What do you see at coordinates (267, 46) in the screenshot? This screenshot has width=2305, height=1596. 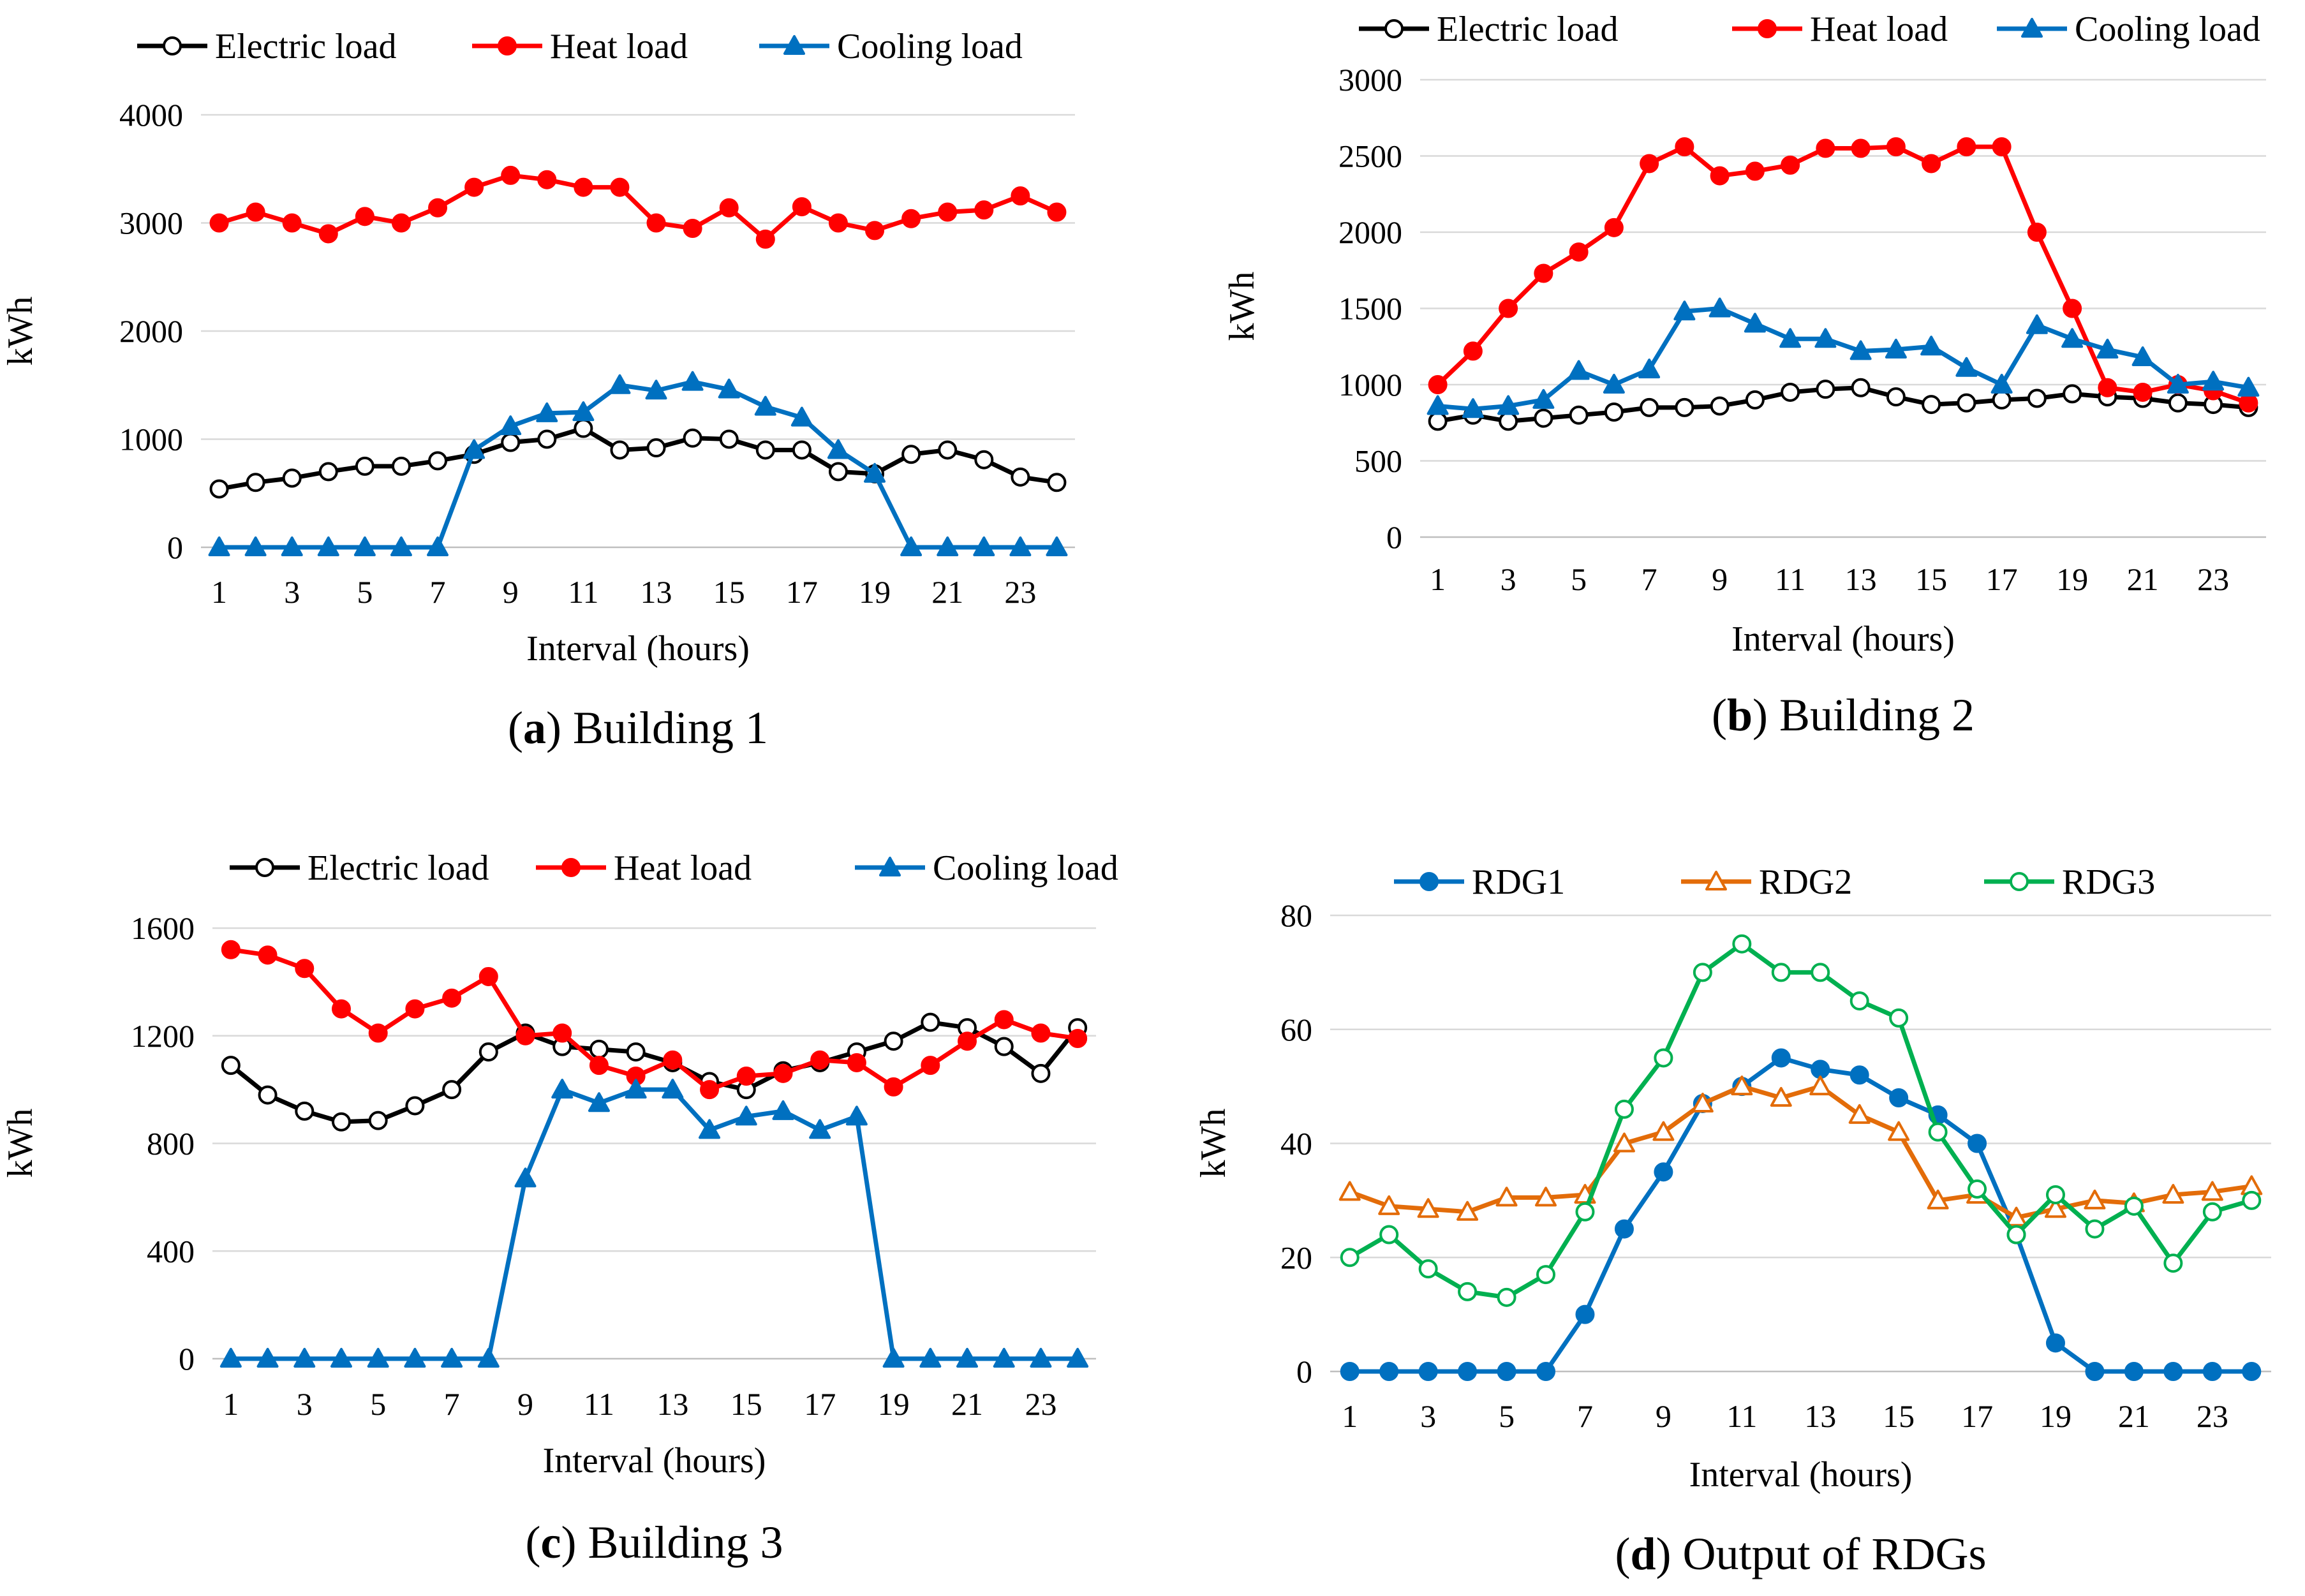 I see `legend-item: Electric load` at bounding box center [267, 46].